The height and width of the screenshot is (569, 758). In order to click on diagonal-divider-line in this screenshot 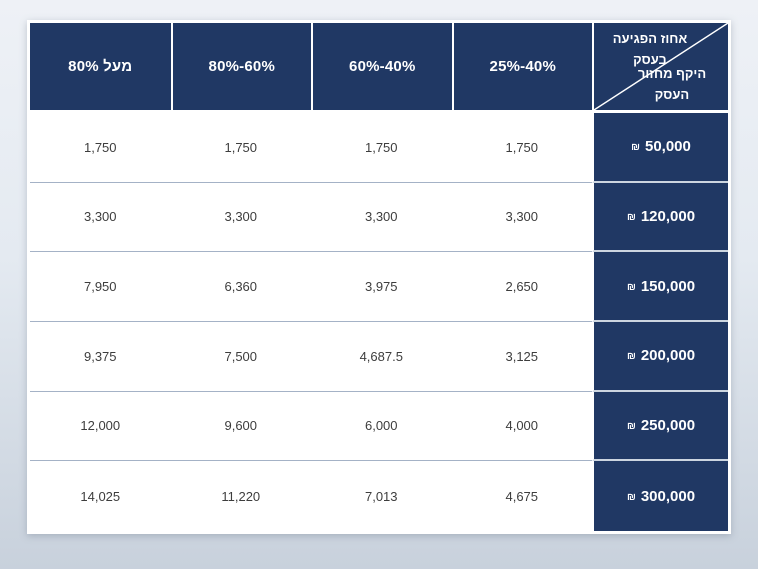, I will do `click(661, 66)`.